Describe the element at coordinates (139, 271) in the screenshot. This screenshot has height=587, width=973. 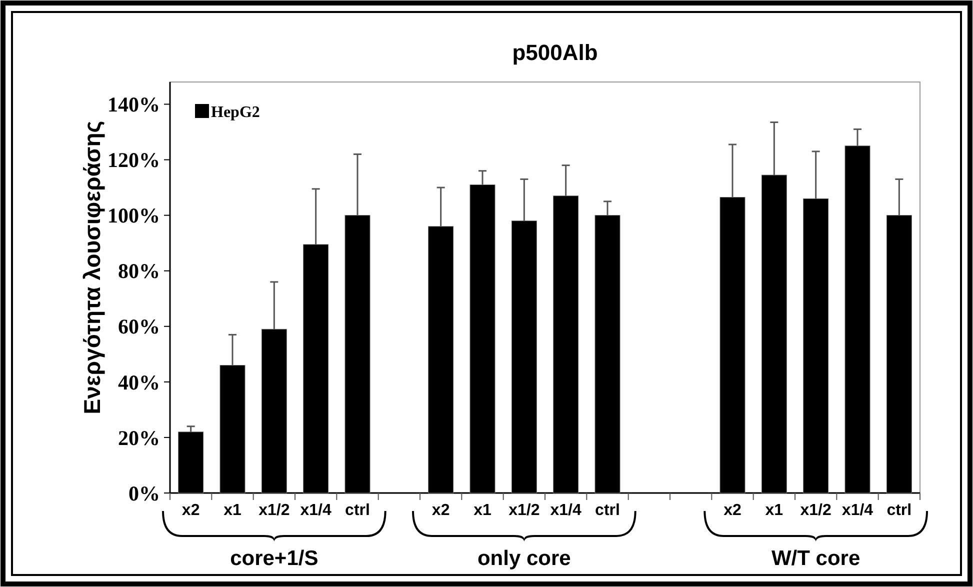
I see `y-tick-label: 80%` at that location.